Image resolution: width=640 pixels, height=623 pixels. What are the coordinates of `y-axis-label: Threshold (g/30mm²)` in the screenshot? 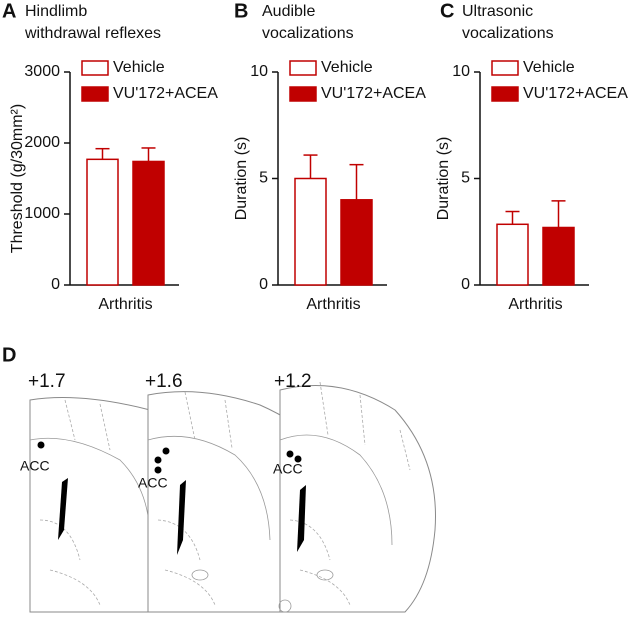 It's located at (17, 178).